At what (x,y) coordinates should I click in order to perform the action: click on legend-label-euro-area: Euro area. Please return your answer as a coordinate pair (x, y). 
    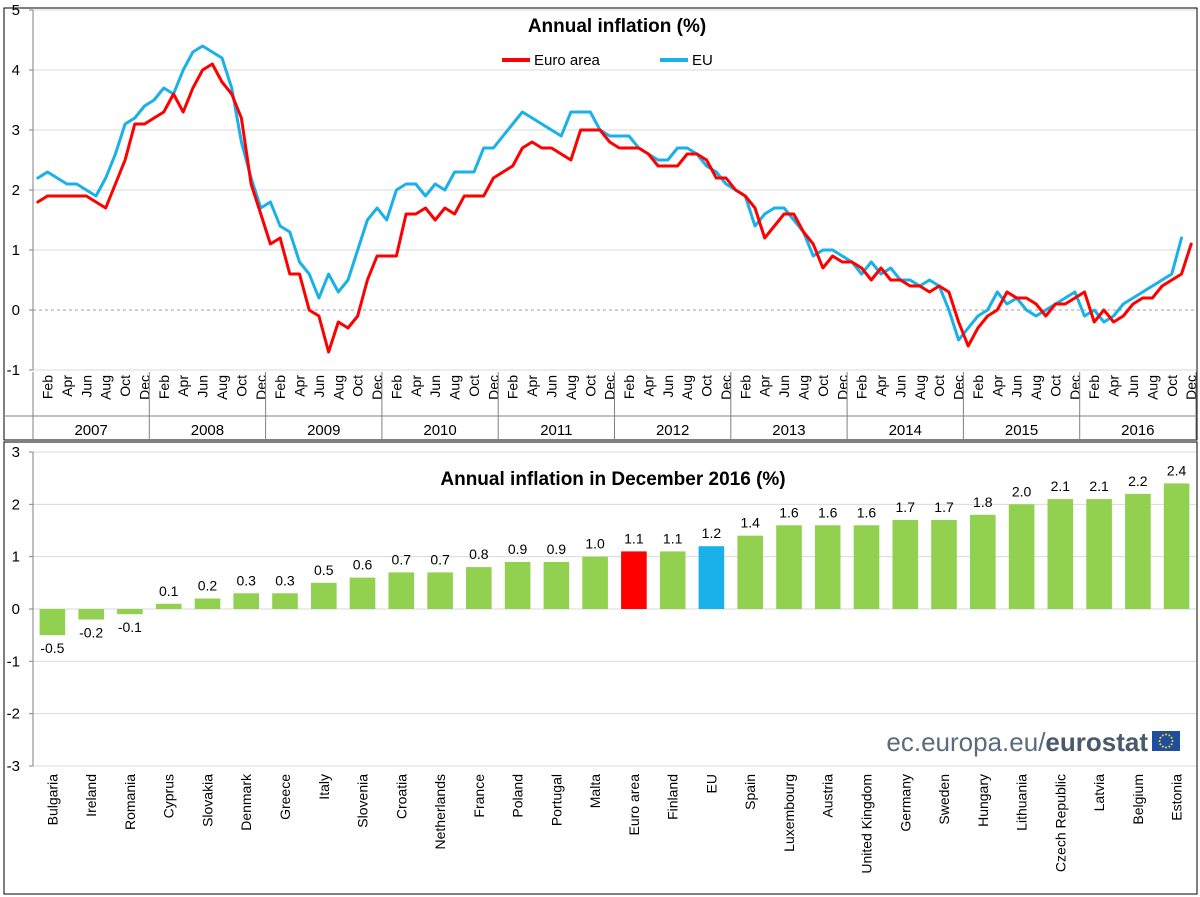
    Looking at the image, I should click on (567, 60).